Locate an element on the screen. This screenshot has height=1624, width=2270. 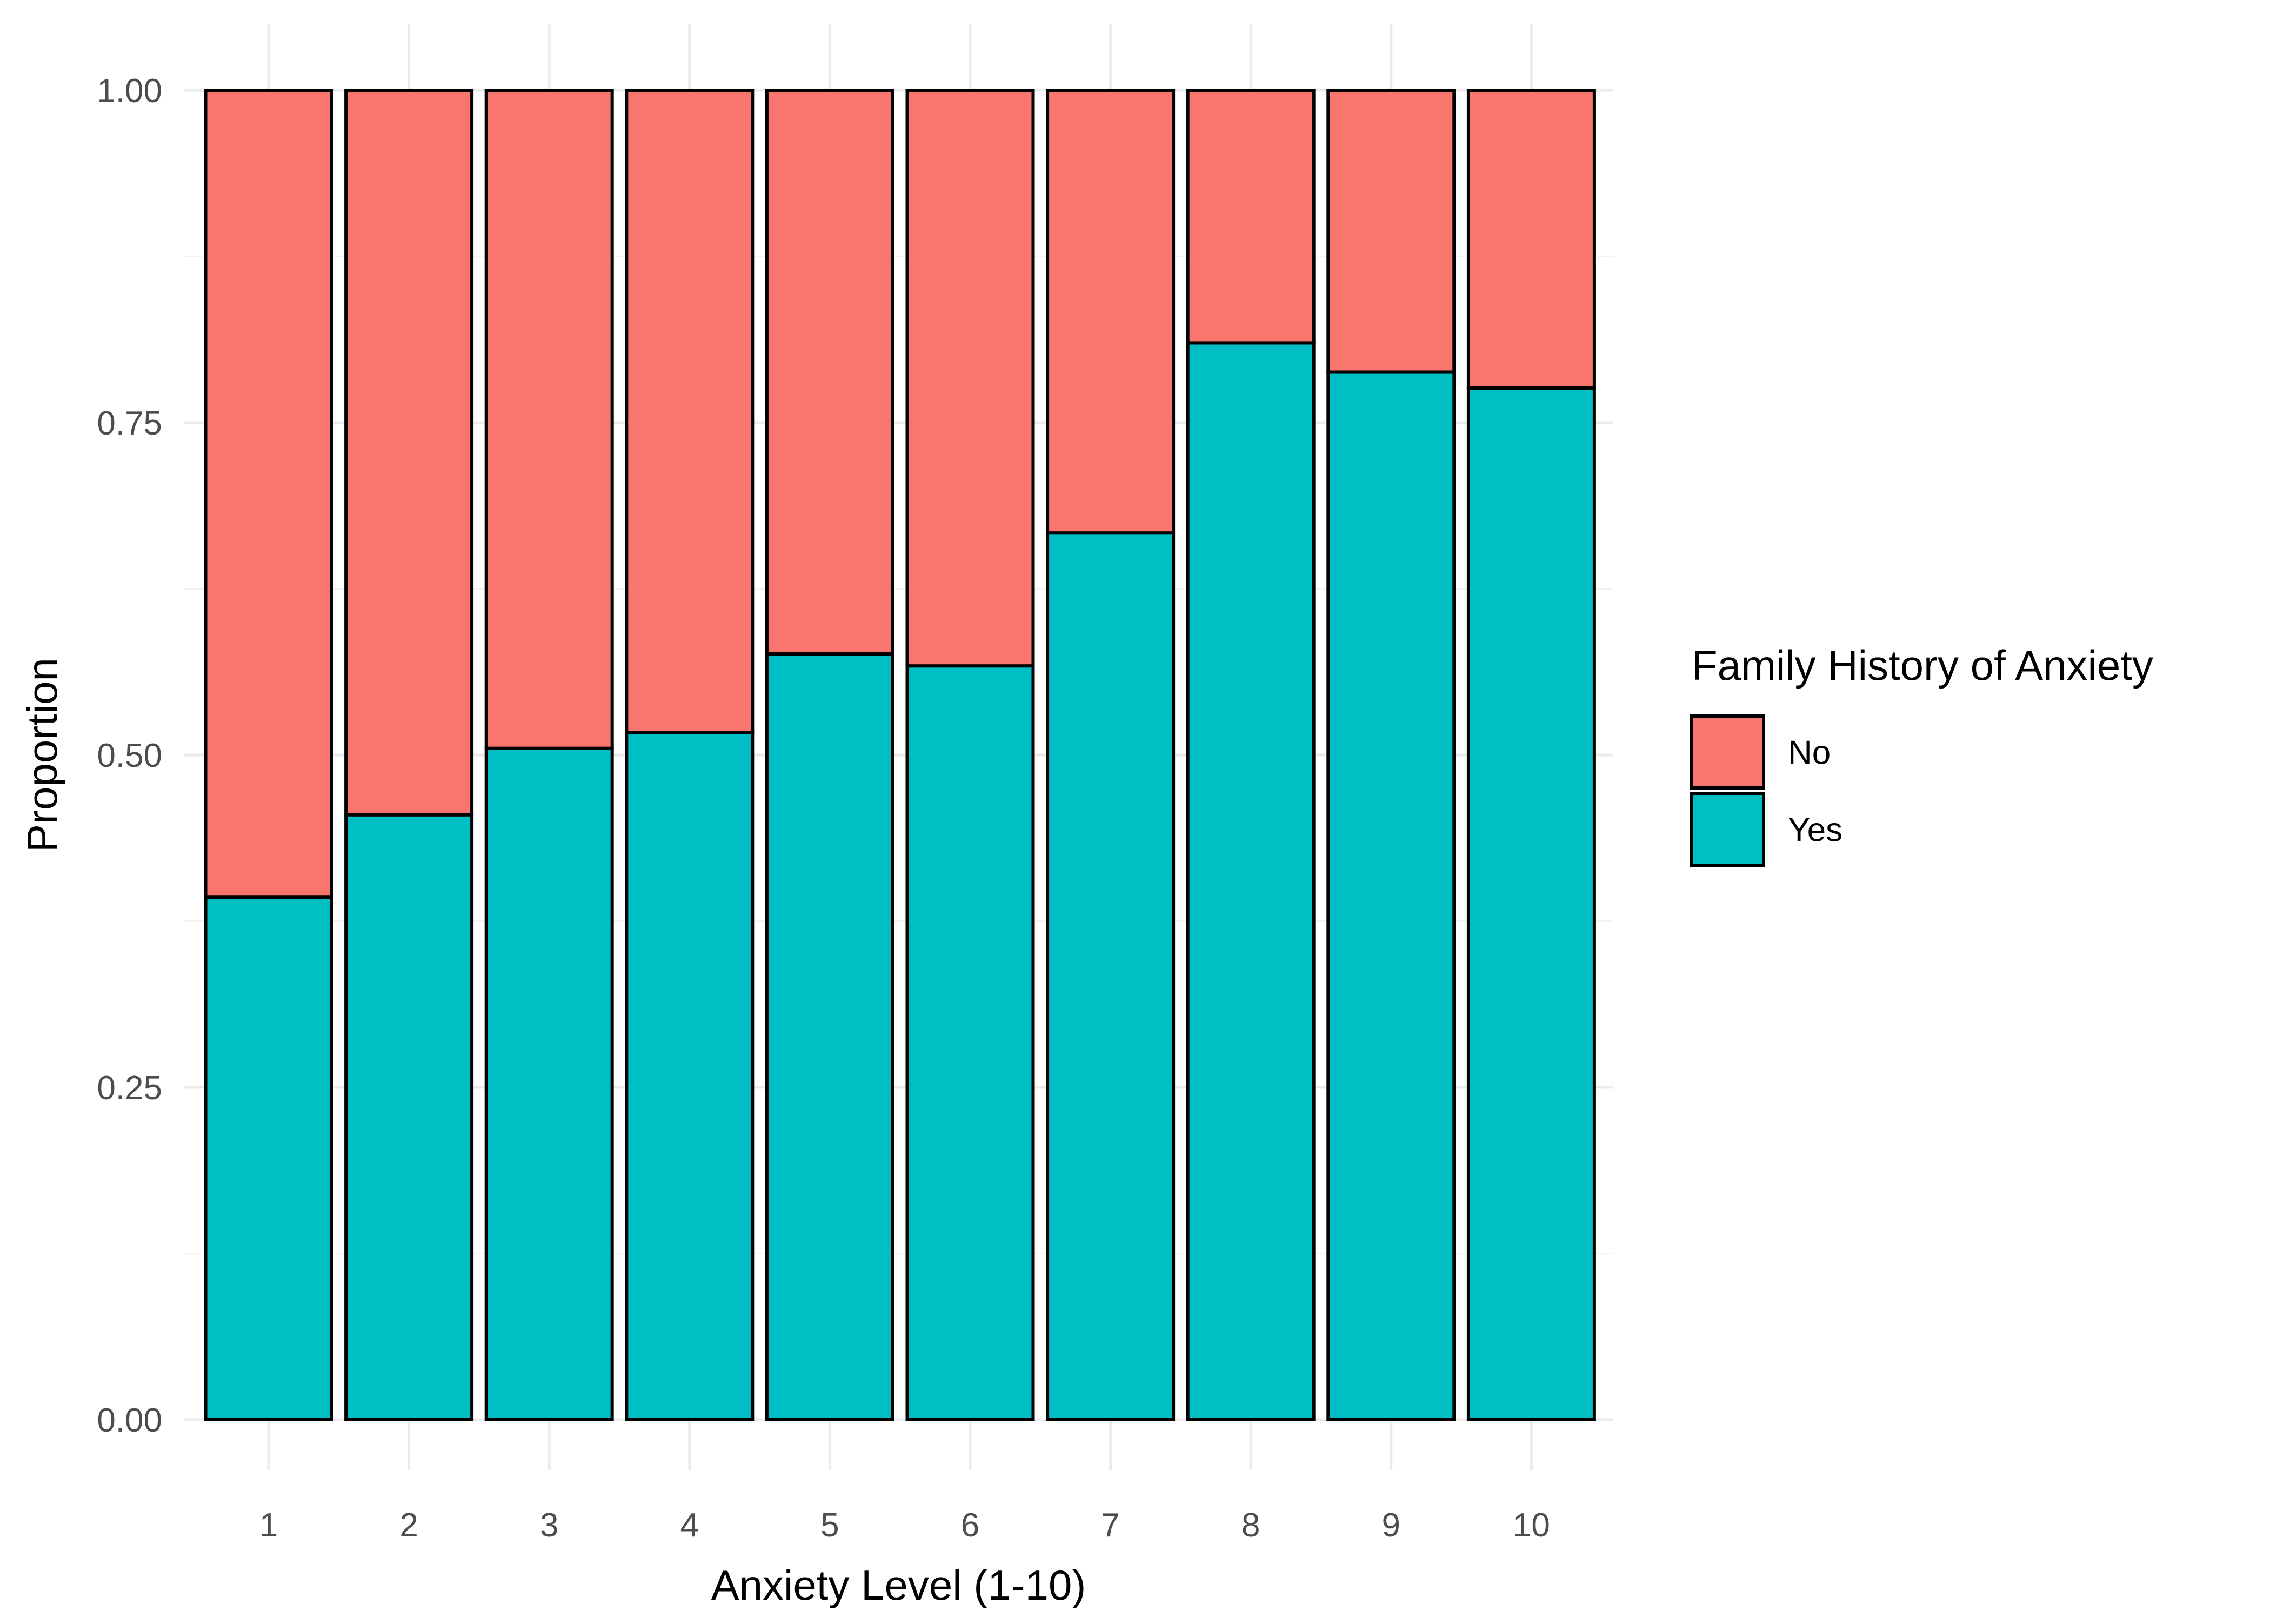
y-tick-label: 0.25 is located at coordinates (129, 1088).